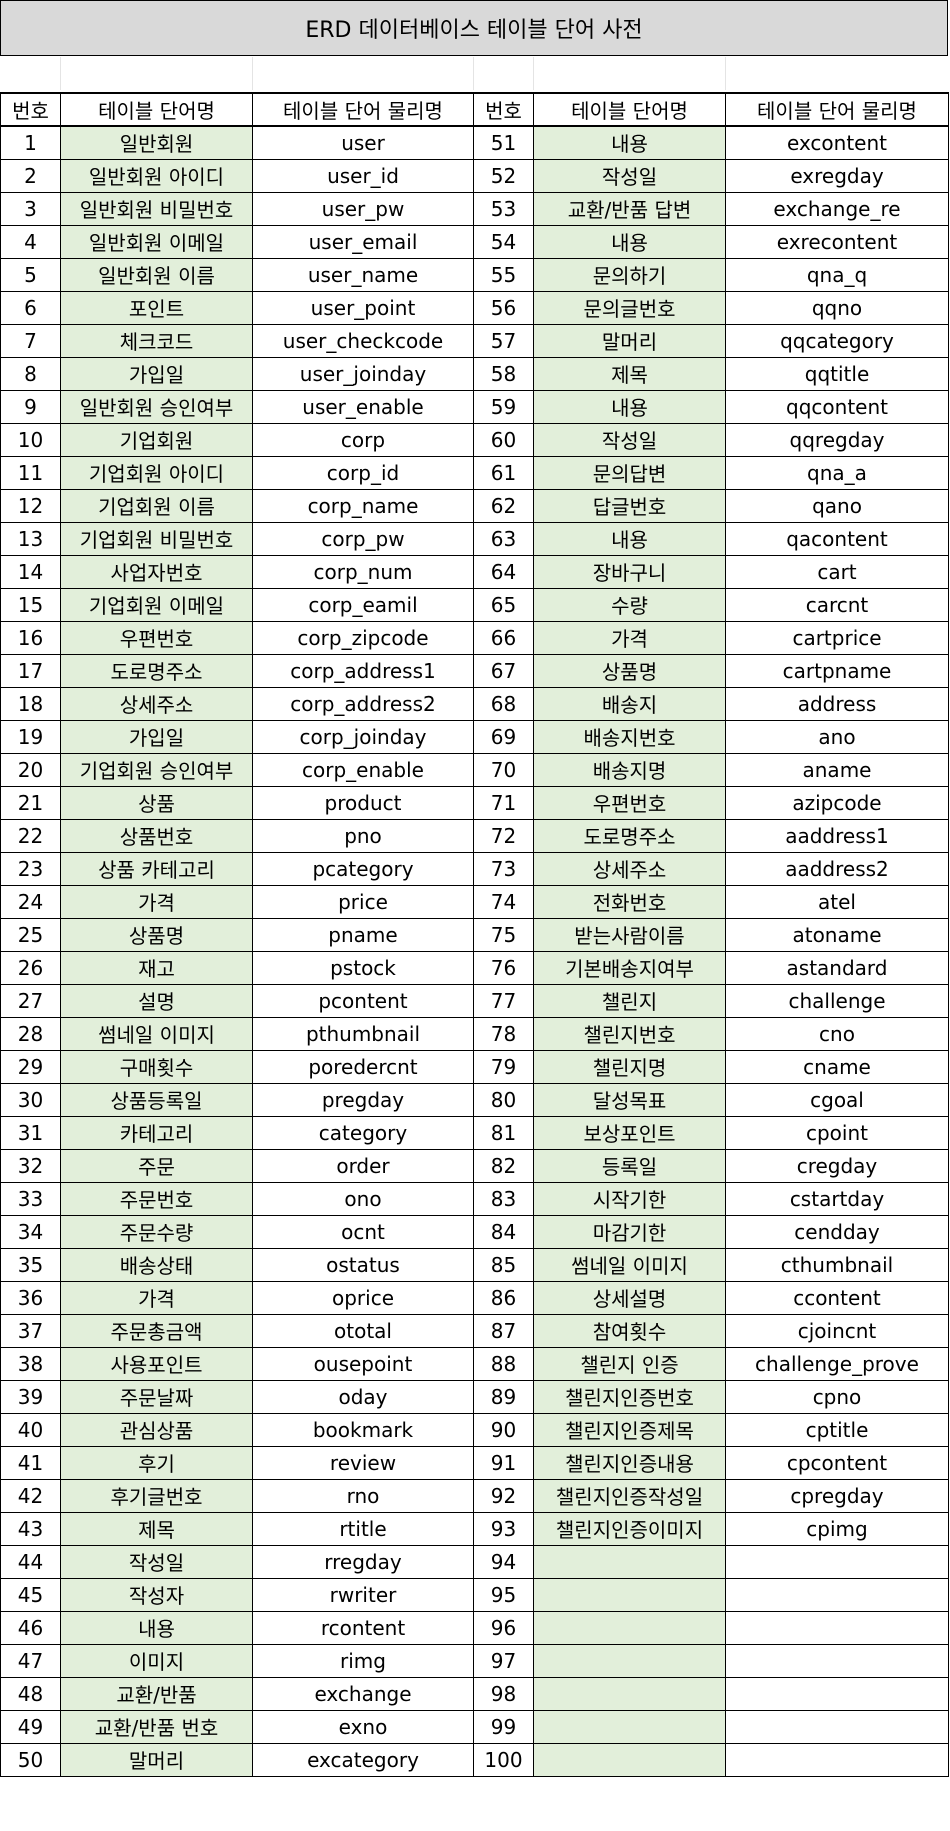 The width and height of the screenshot is (950, 1831). I want to click on word-name-cell: 우편번호, so click(629, 802).